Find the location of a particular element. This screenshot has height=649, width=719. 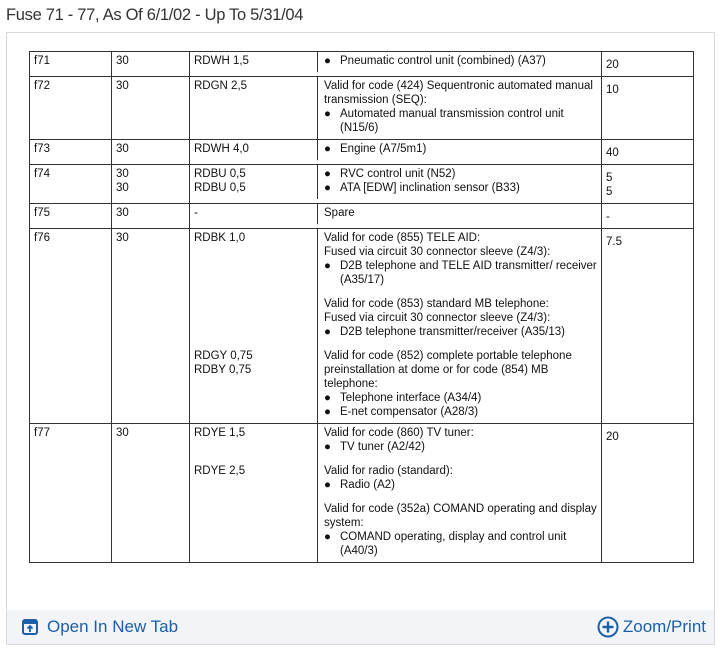

footer-bar: Open In New Tab Zoom/Print is located at coordinates (360, 627).